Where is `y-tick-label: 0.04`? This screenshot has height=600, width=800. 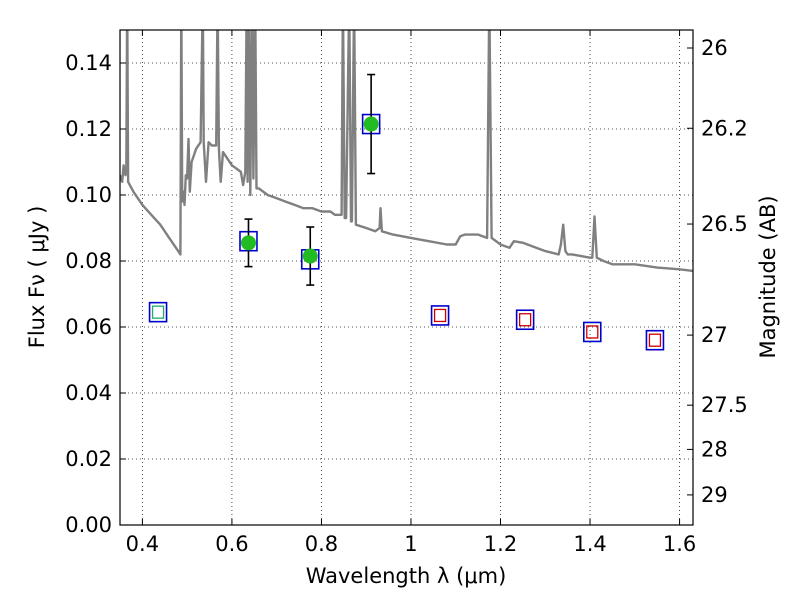
y-tick-label: 0.04 is located at coordinates (88, 393).